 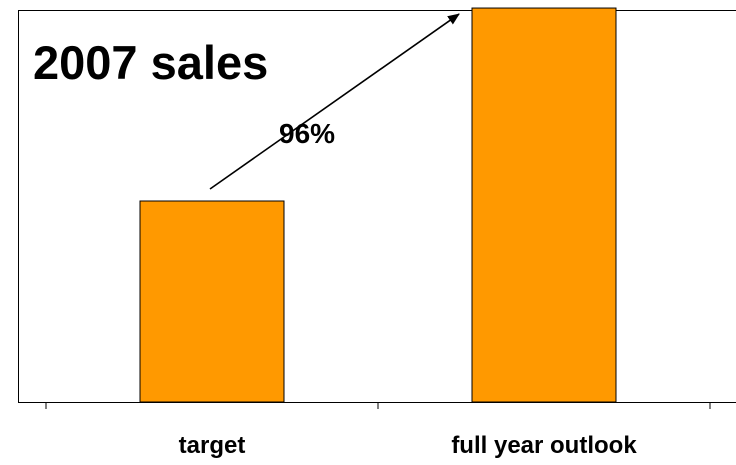 I want to click on x-tick-label: target, so click(x=212, y=445).